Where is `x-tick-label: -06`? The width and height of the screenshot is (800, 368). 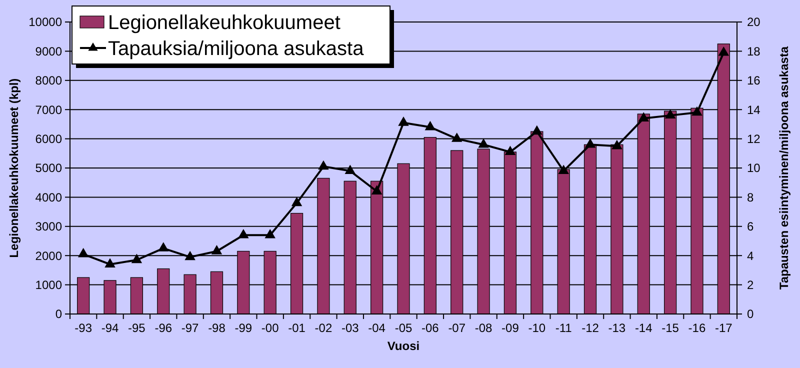
x-tick-label: -06 is located at coordinates (431, 328).